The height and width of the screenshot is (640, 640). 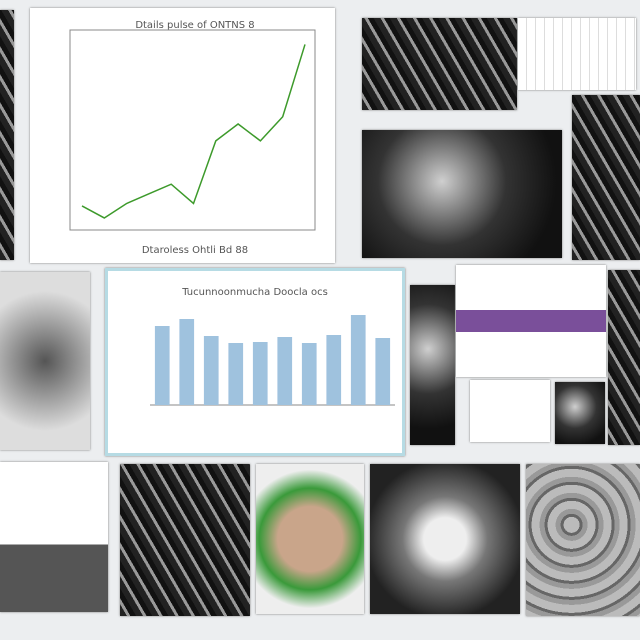 What do you see at coordinates (194, 25) in the screenshot?
I see `line-title: Dtails pulse of ONTNS 8` at bounding box center [194, 25].